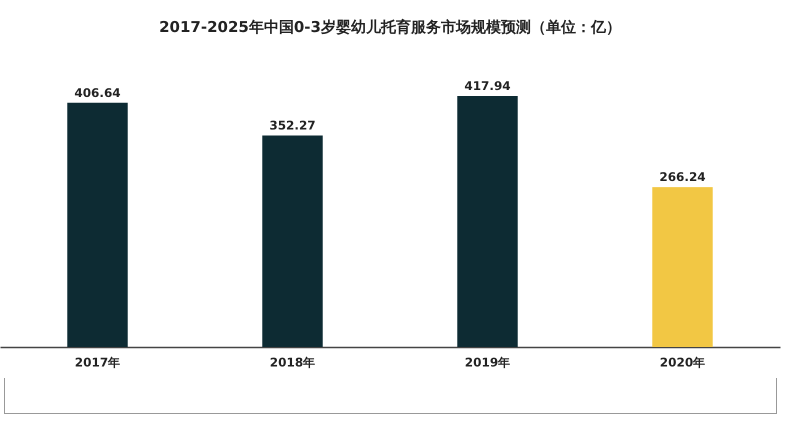 This screenshot has width=785, height=424. What do you see at coordinates (292, 125) in the screenshot?
I see `data-label: 352.27` at bounding box center [292, 125].